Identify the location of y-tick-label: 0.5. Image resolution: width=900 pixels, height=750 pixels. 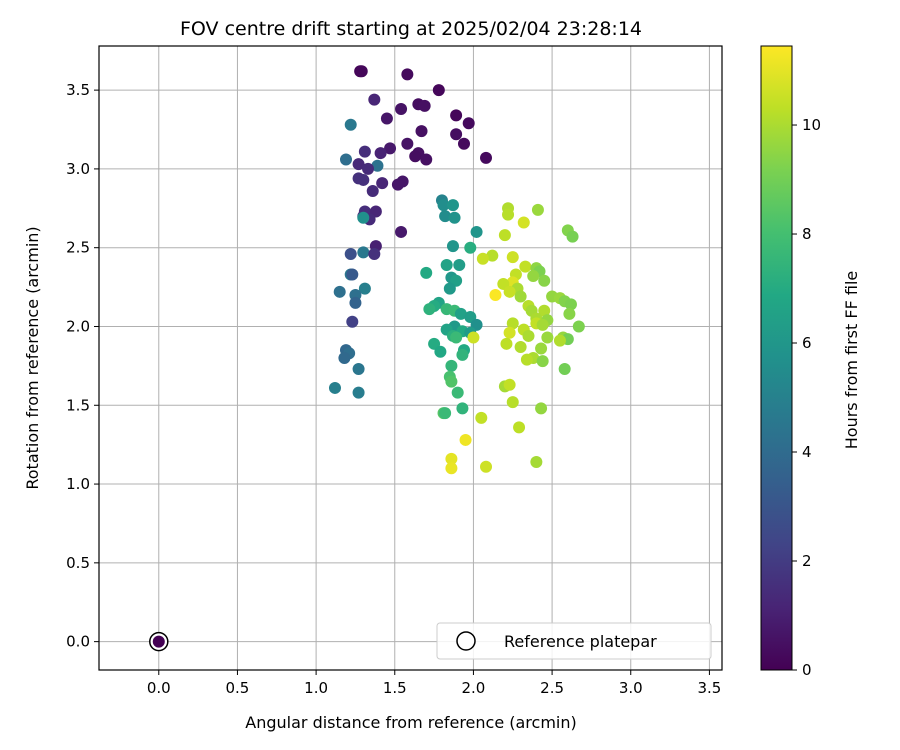
(78, 563).